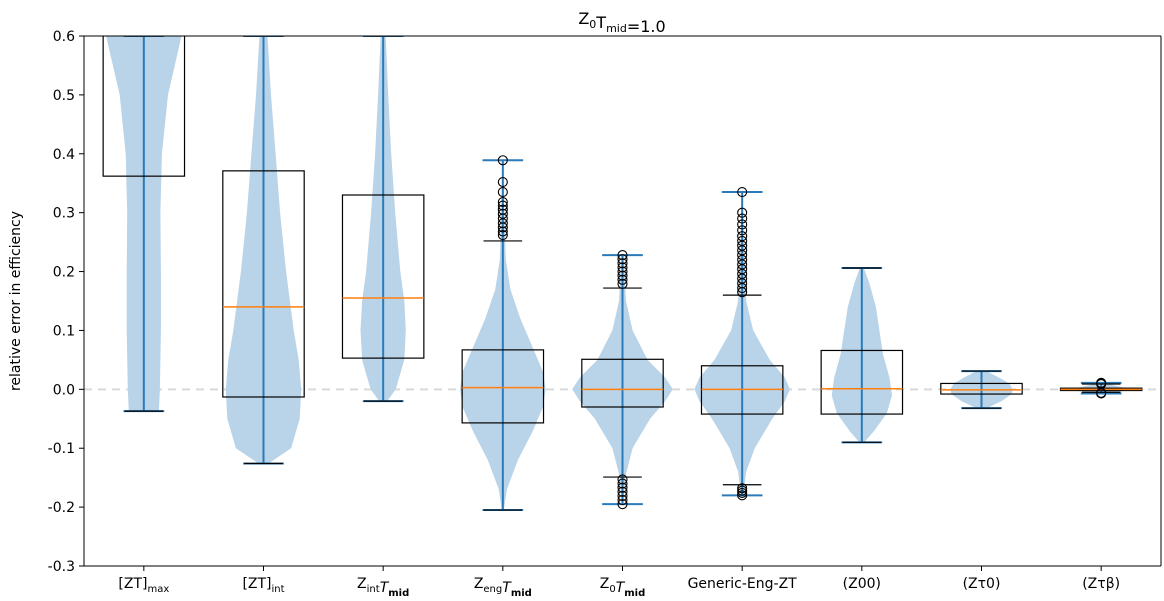  What do you see at coordinates (862, 584) in the screenshot?
I see `x-tick-label: (Z00)` at bounding box center [862, 584].